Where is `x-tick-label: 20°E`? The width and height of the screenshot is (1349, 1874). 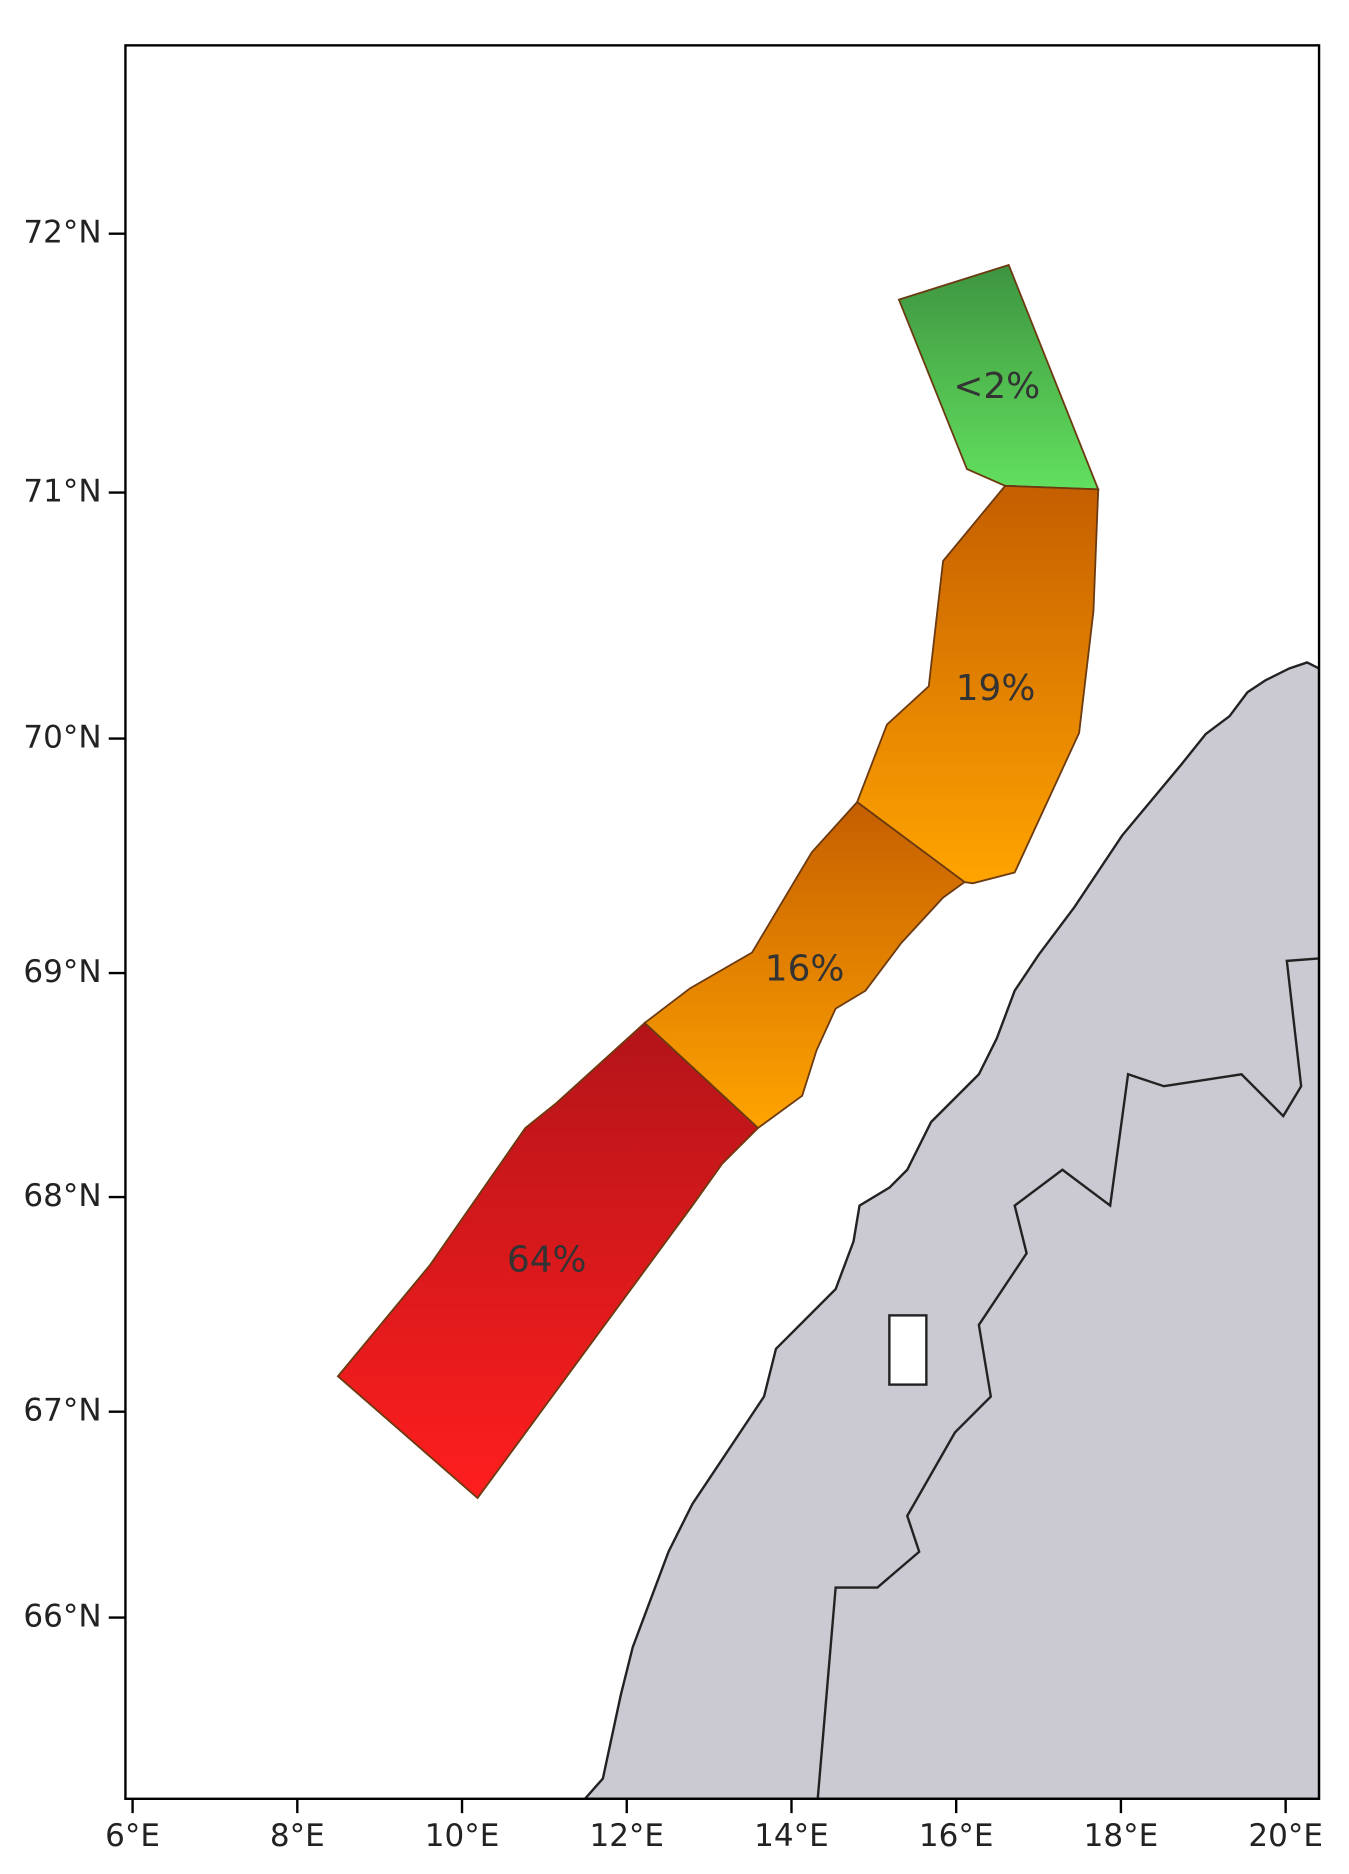 x-tick-label: 20°E is located at coordinates (1285, 1836).